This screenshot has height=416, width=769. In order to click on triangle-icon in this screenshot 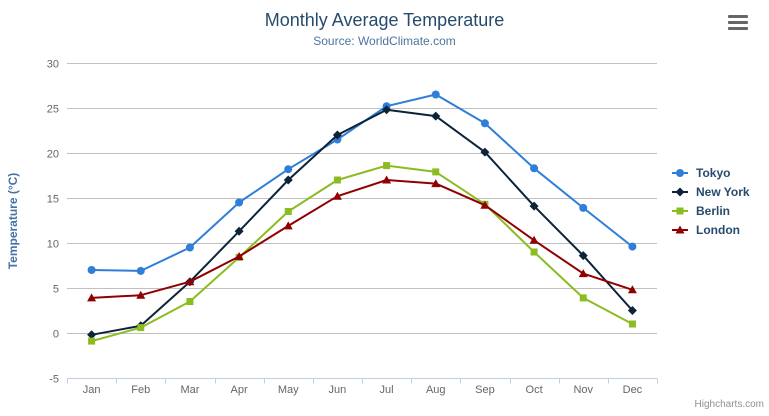, I will do `click(680, 229)`.